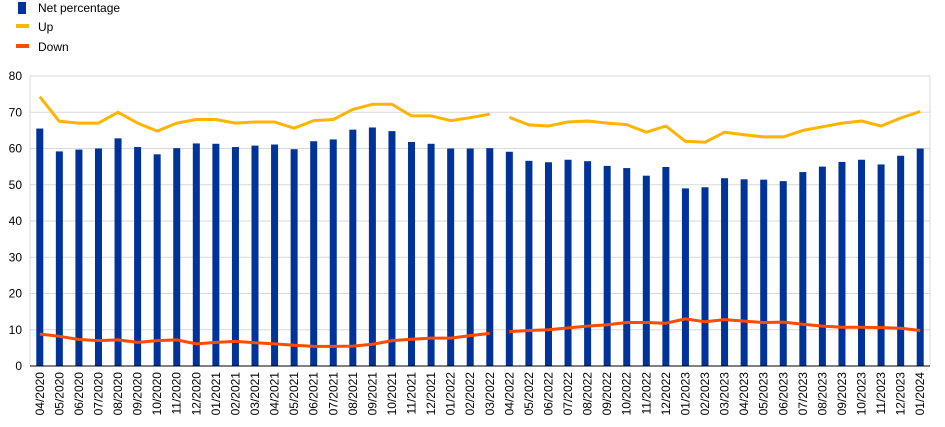 The height and width of the screenshot is (427, 945). What do you see at coordinates (46, 27) in the screenshot?
I see `legend-label-up: Up` at bounding box center [46, 27].